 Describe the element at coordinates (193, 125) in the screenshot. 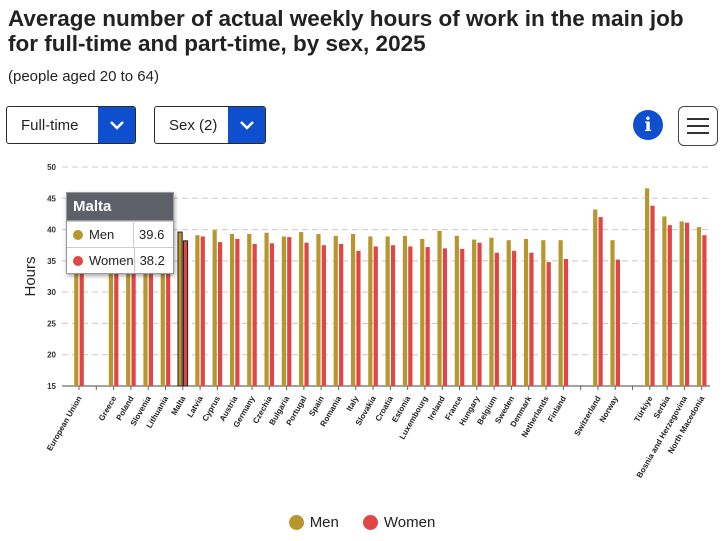

I see `sex-dropdown-label: Sex (2)` at that location.